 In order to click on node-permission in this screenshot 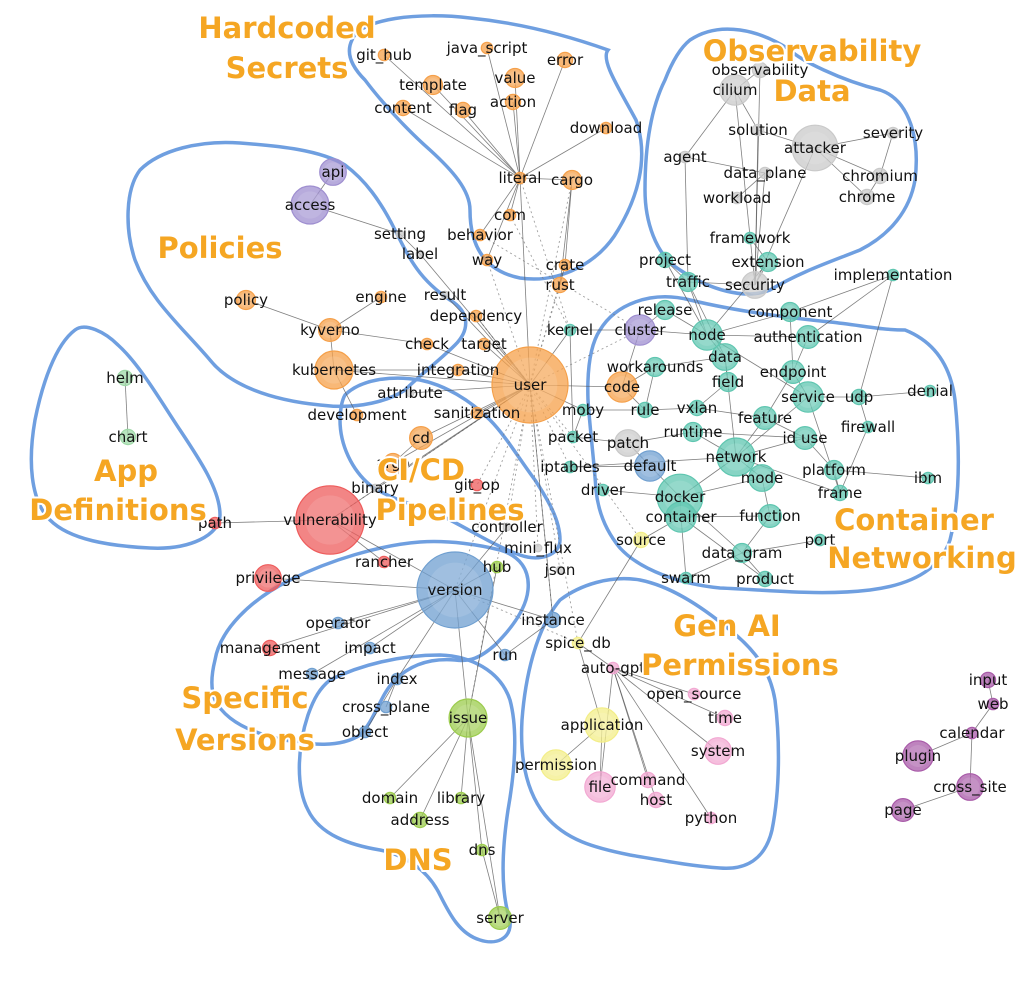, I will do `click(556, 765)`.